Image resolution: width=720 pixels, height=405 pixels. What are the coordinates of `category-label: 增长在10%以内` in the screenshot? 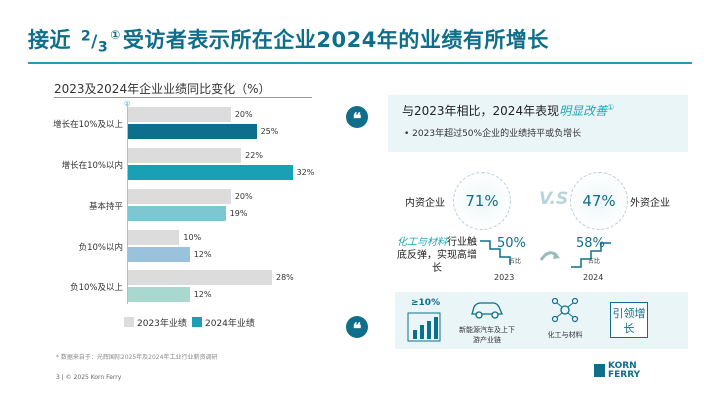 It's located at (92, 166).